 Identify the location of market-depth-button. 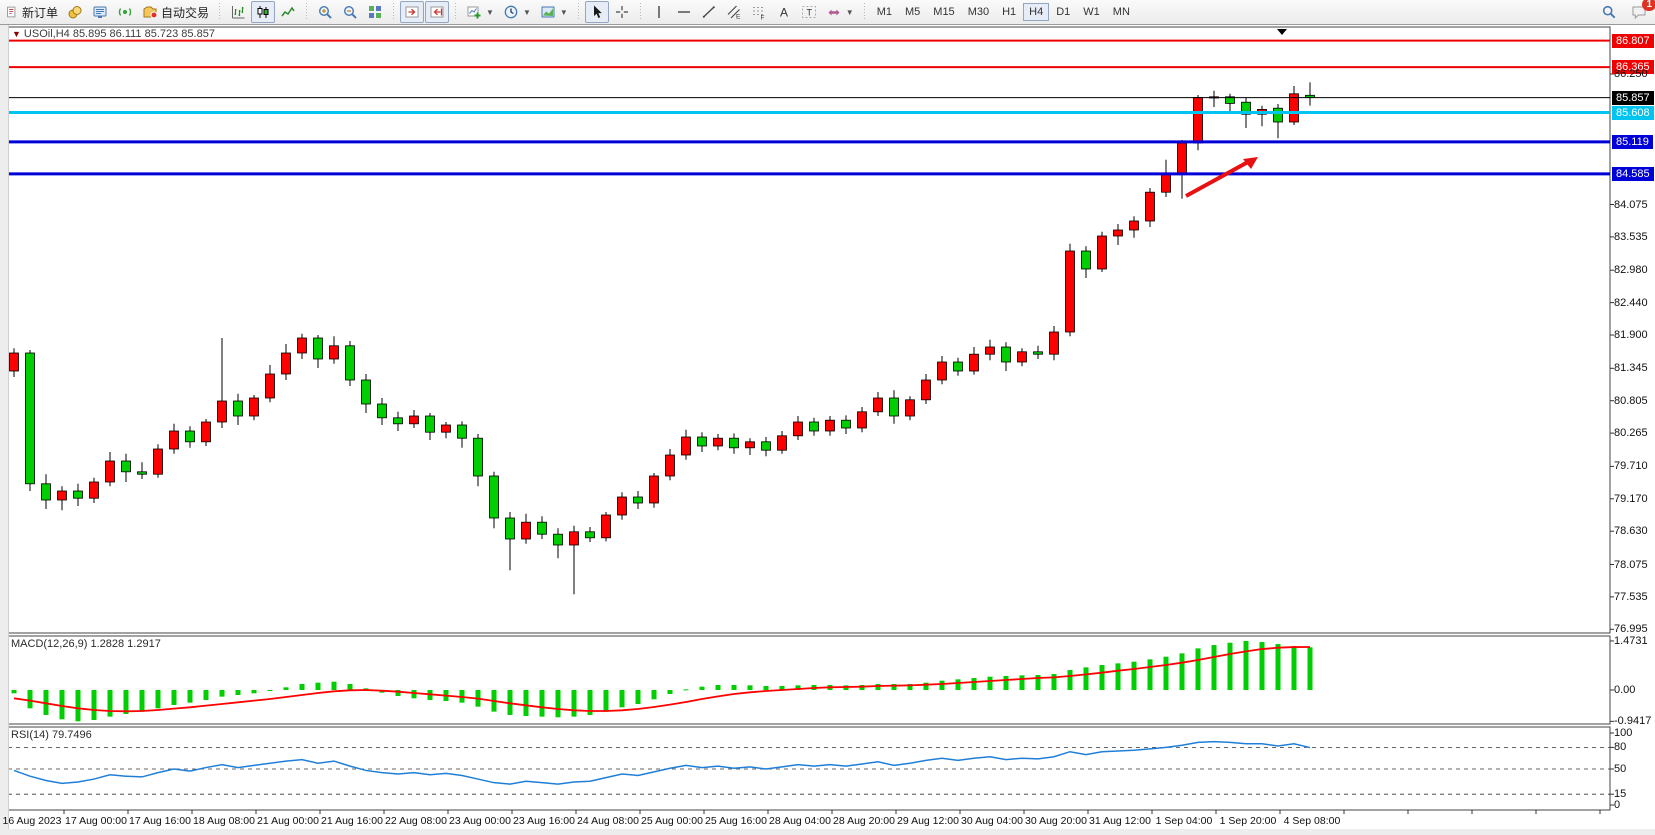
(100, 12).